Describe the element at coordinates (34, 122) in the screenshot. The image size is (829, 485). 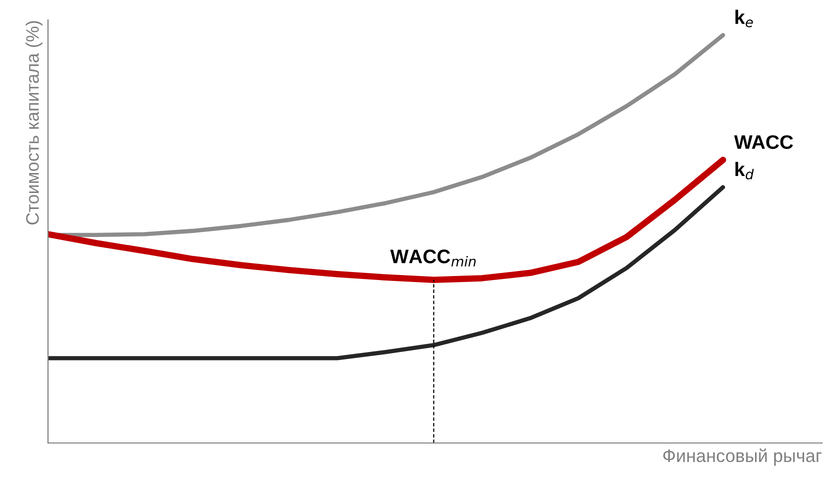
I see `y-axis-title: Стоимость капитала (%)` at that location.